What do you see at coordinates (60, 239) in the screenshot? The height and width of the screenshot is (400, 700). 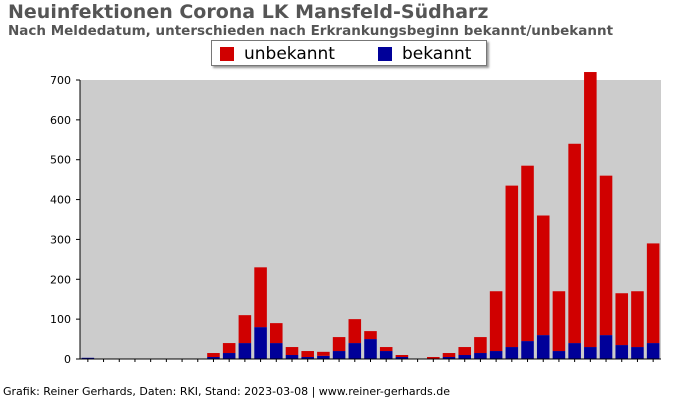 I see `y-tick-label: 300` at bounding box center [60, 239].